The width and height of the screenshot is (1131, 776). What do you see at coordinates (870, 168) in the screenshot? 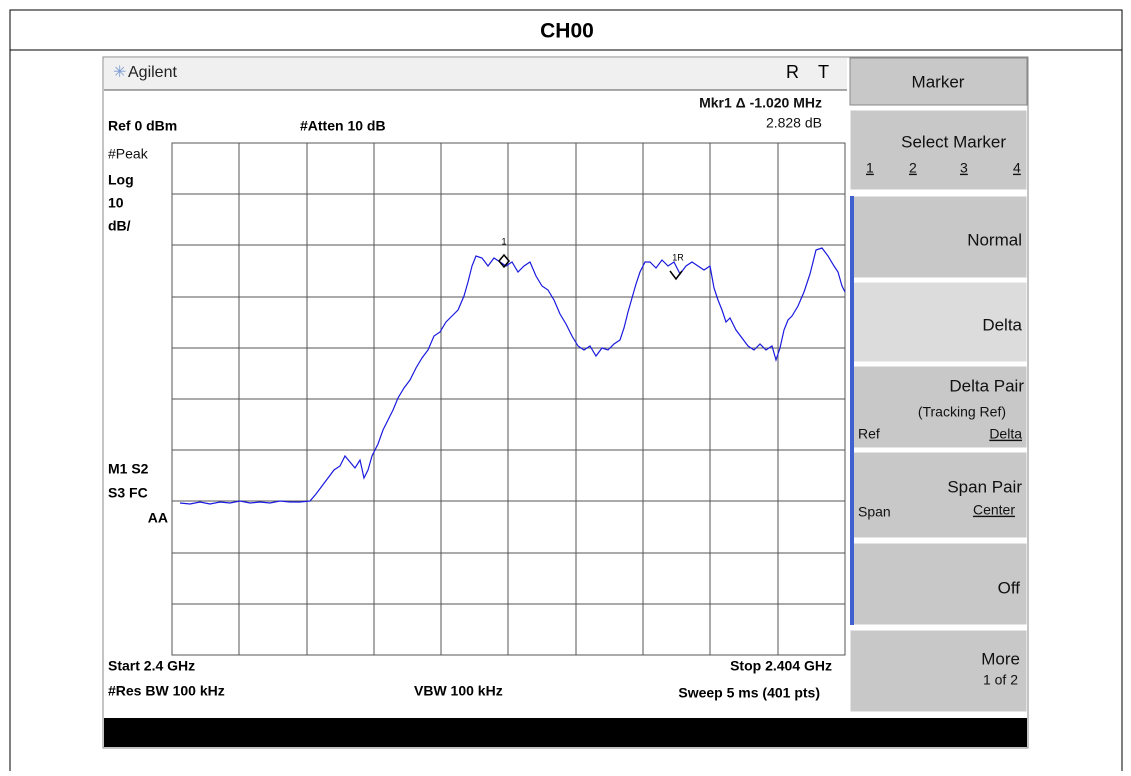
I see `option: 1` at bounding box center [870, 168].